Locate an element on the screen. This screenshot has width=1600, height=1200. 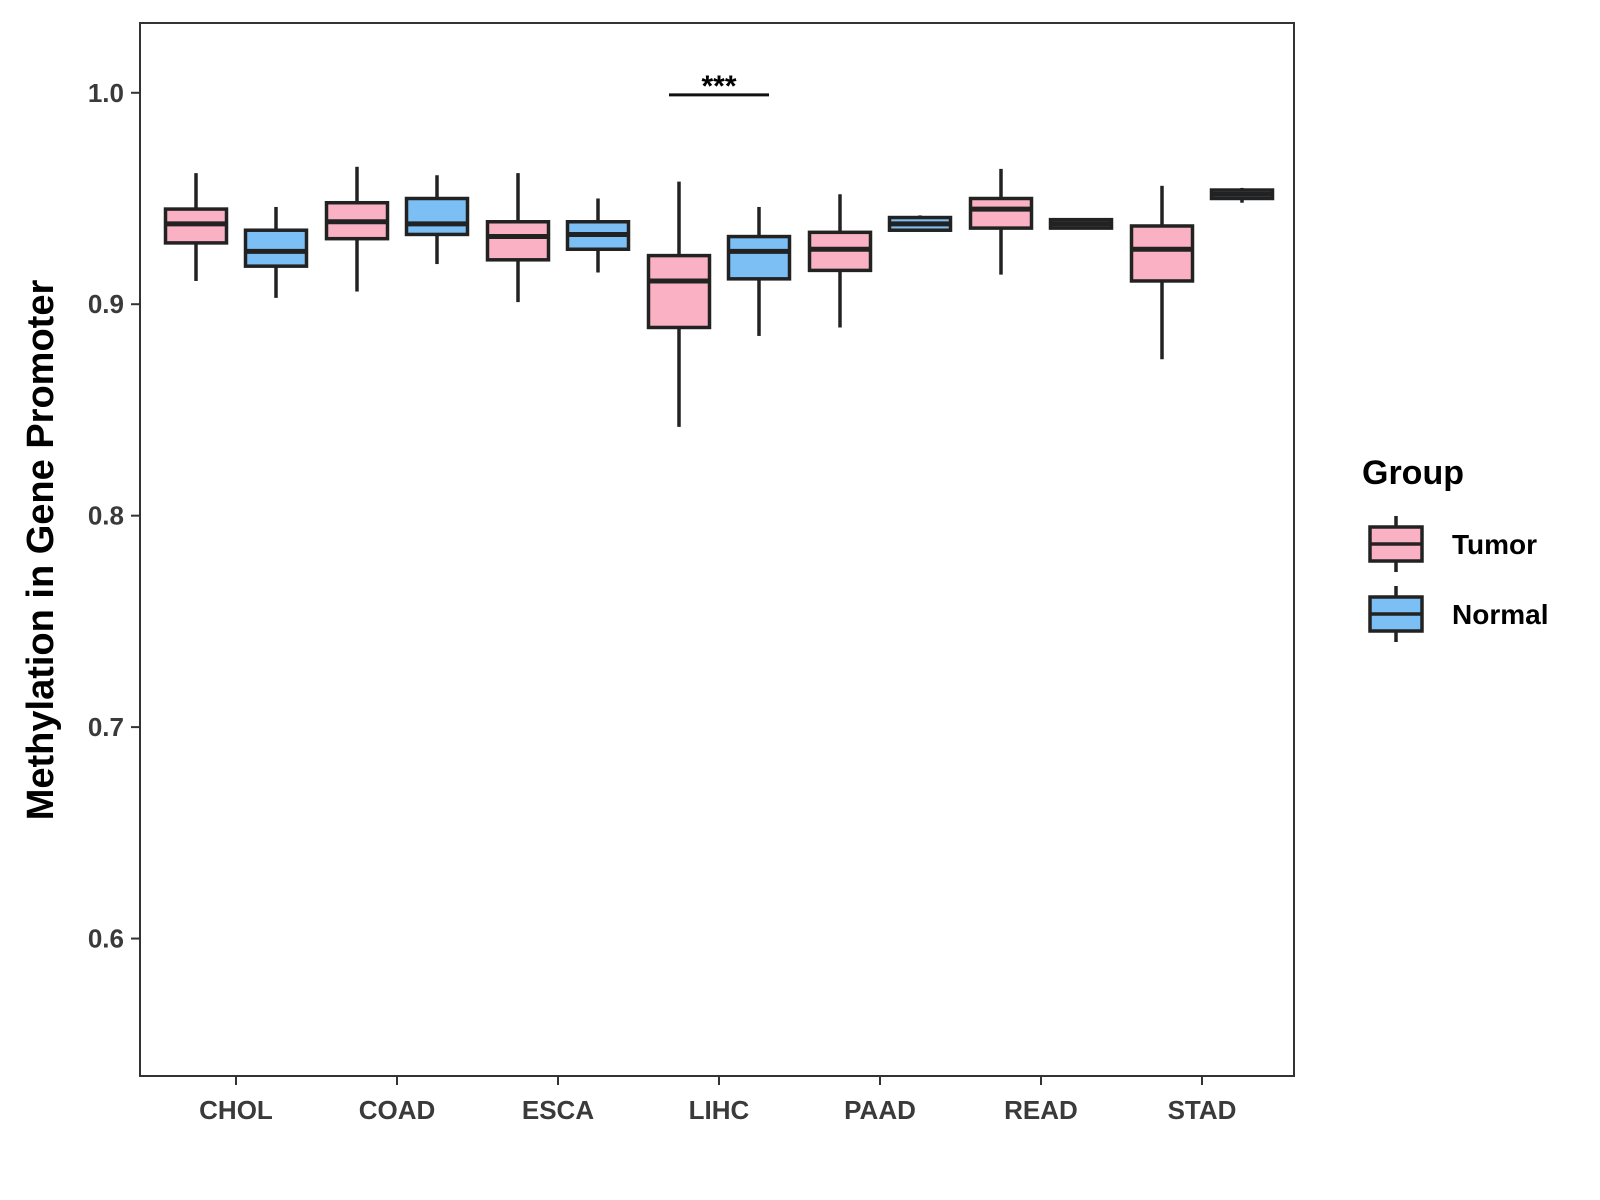
box-normal-read is located at coordinates (1081, 223).